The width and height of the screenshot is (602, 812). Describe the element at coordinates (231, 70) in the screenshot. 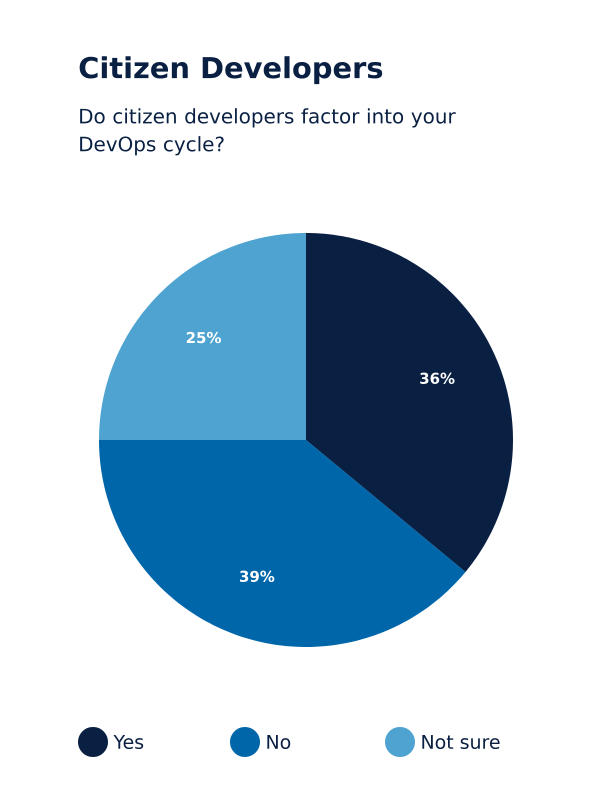

I see `chart-title: Citizen Developers` at that location.